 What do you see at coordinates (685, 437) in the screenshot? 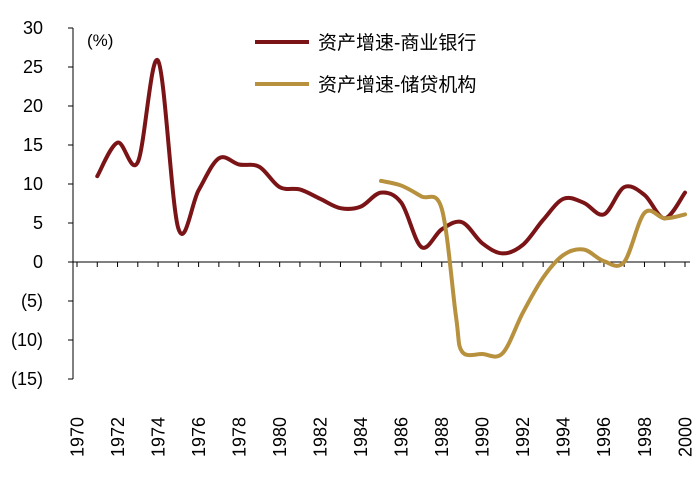
I see `x-tick-label: 2000` at bounding box center [685, 437].